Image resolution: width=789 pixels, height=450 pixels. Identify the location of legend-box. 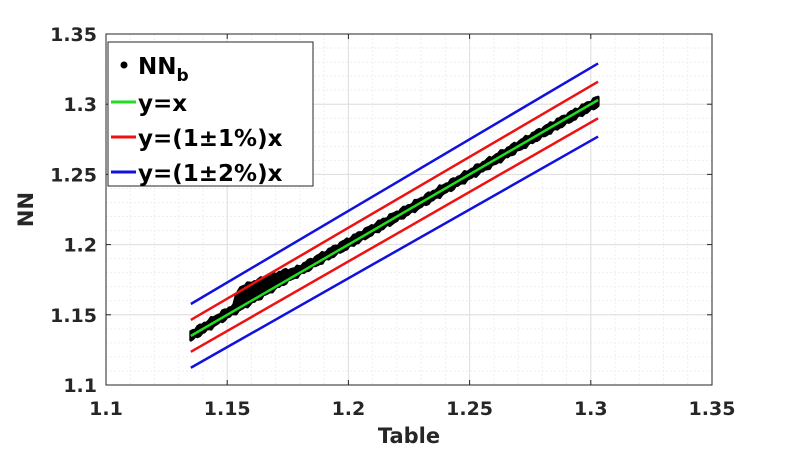
(210, 114).